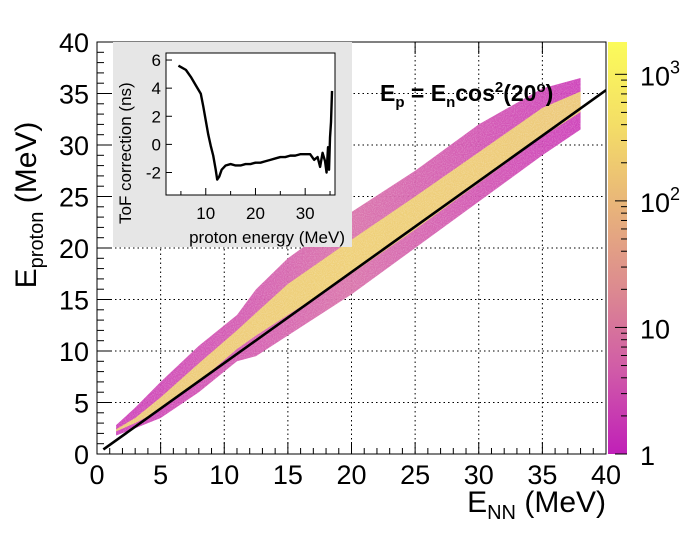  I want to click on formula-annotation: Ep = Encos2(20o), so click(466, 95).